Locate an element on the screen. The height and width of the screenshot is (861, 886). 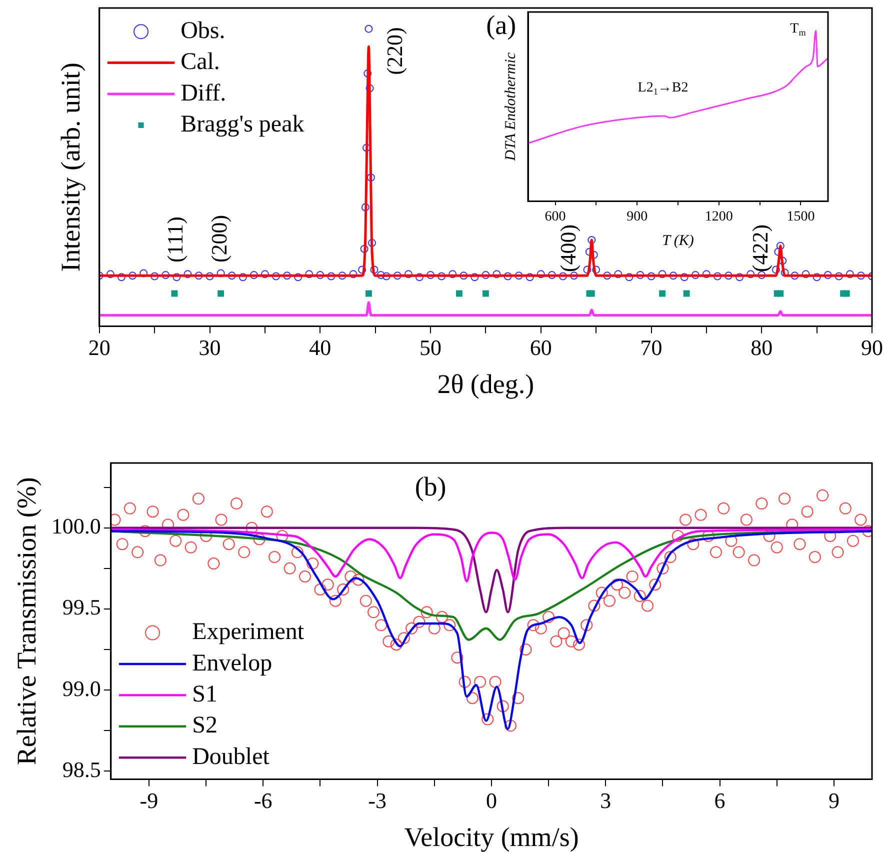
annotation: (200) is located at coordinates (219, 238).